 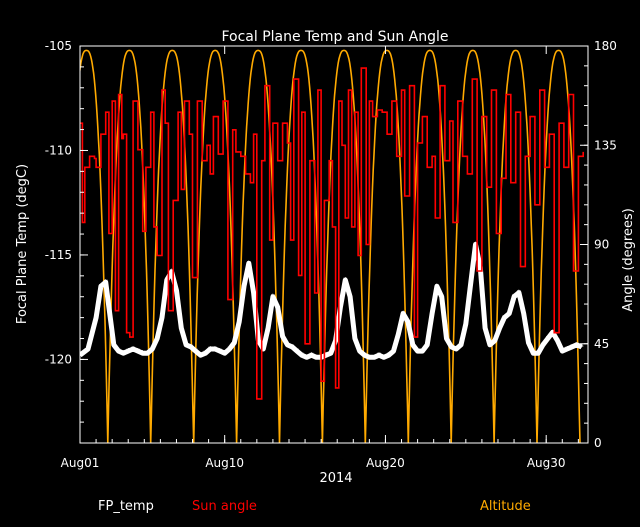 What do you see at coordinates (601, 344) in the screenshot?
I see `y-right-tick-label: 45` at bounding box center [601, 344].